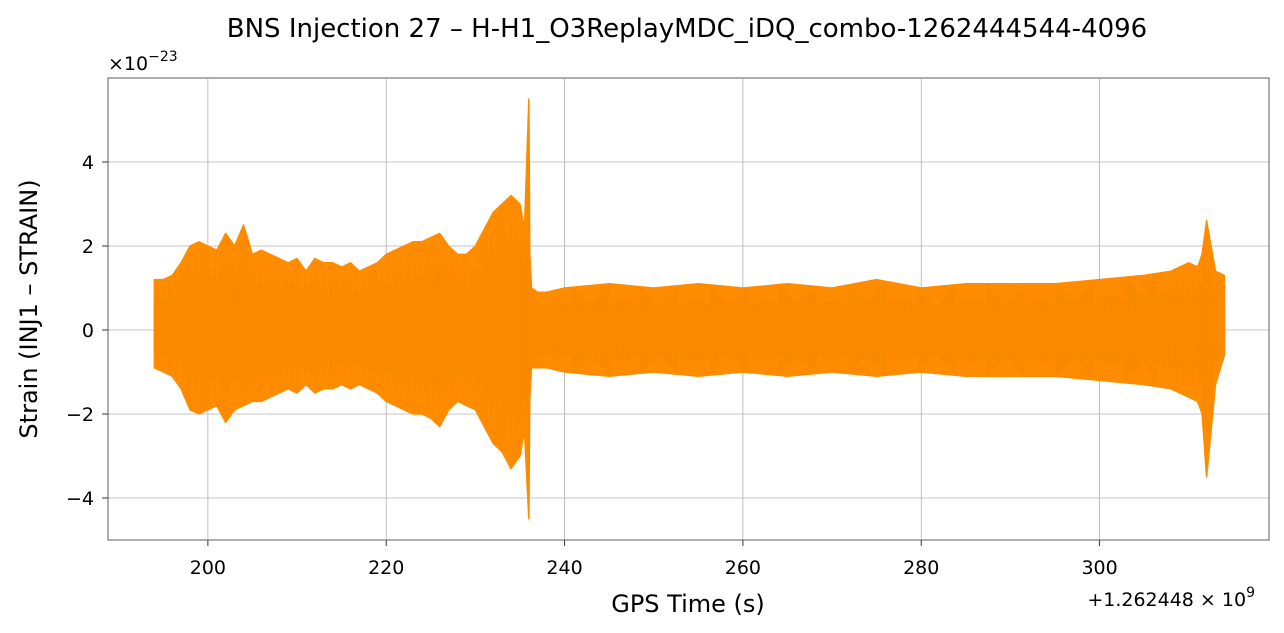  Describe the element at coordinates (208, 568) in the screenshot. I see `x-tick-label: 200` at that location.